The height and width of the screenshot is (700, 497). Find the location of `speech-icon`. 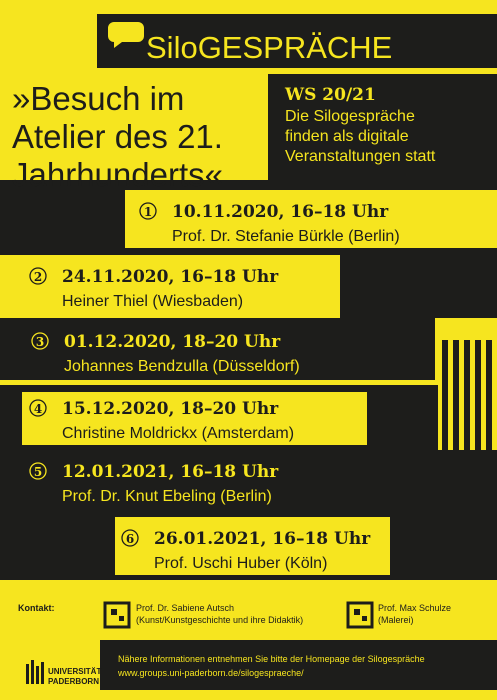

speech-icon is located at coordinates (126, 35).